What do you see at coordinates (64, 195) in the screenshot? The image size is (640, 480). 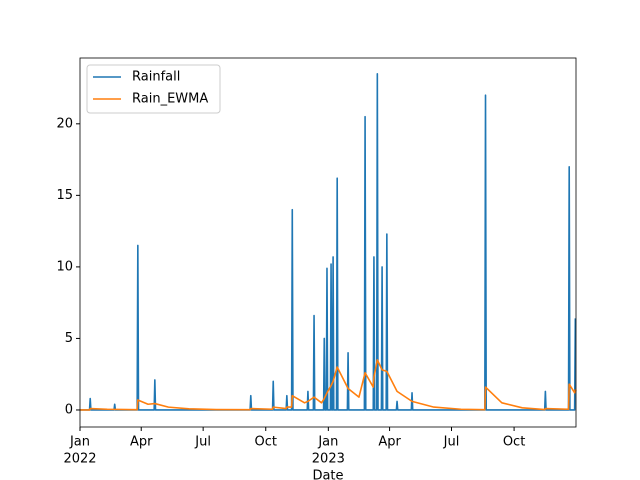 I see `y-tick-label: 15` at bounding box center [64, 195].